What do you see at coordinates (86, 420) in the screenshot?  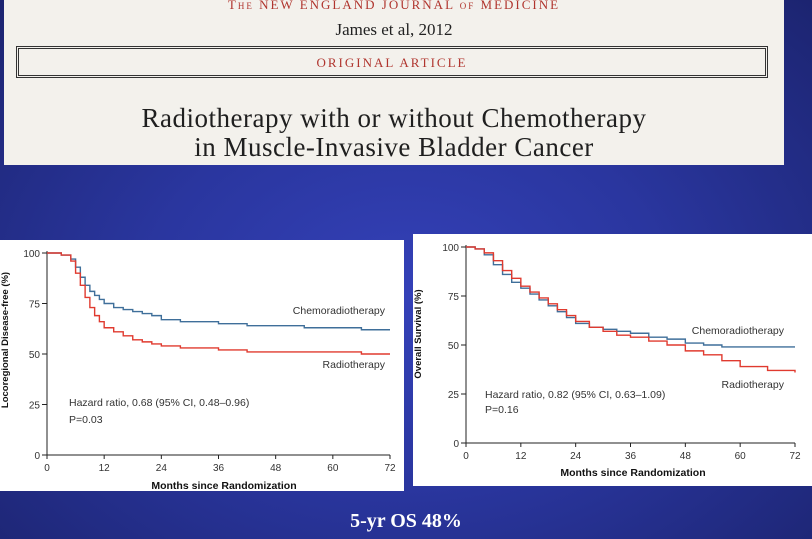 I see `p-value-annotation: P=0.03` at bounding box center [86, 420].